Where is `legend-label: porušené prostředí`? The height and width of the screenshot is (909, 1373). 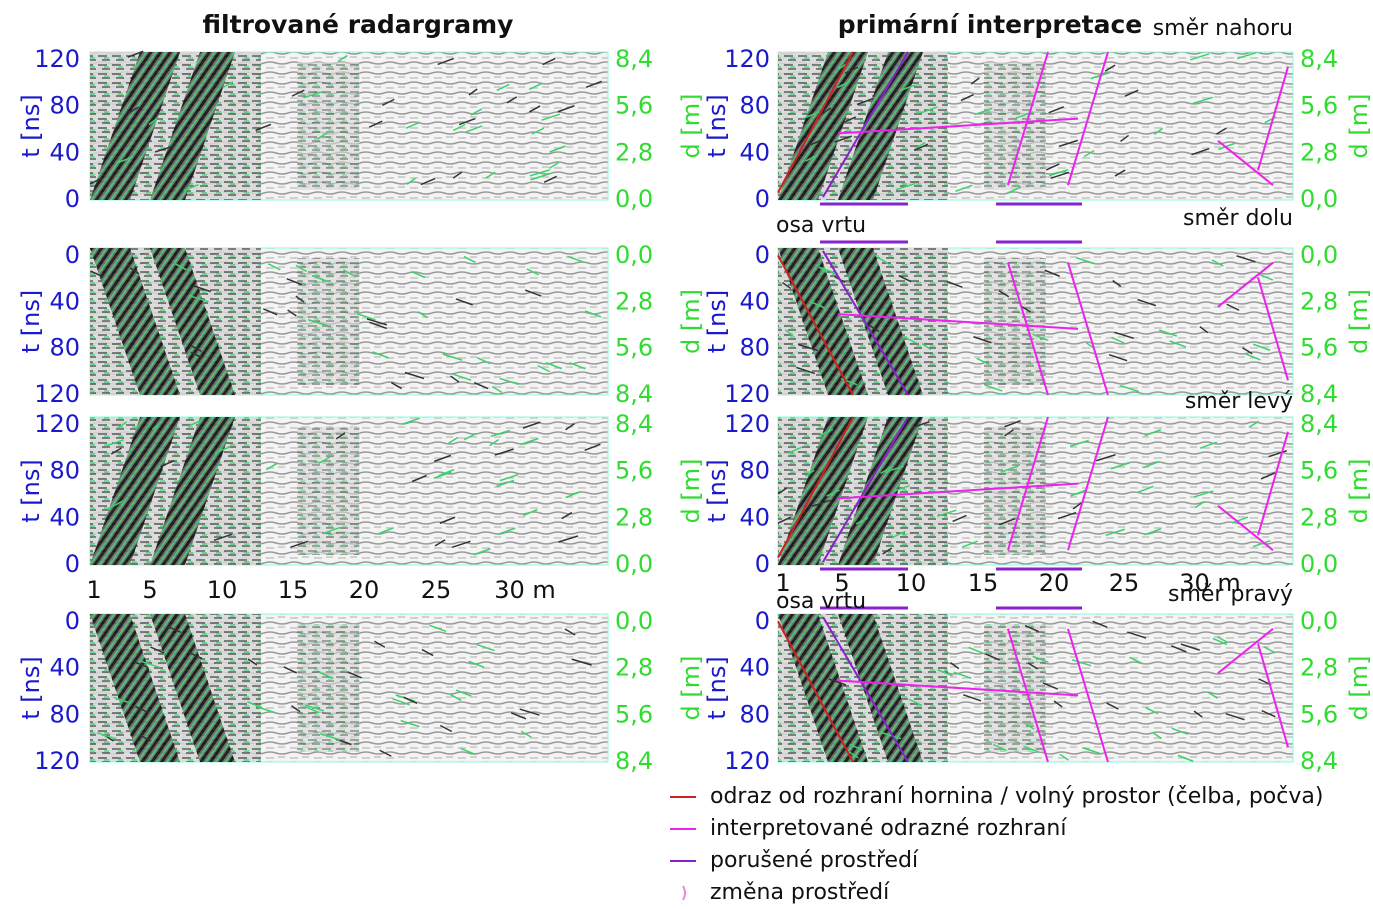 legend-label: porušené prostředí is located at coordinates (814, 860).